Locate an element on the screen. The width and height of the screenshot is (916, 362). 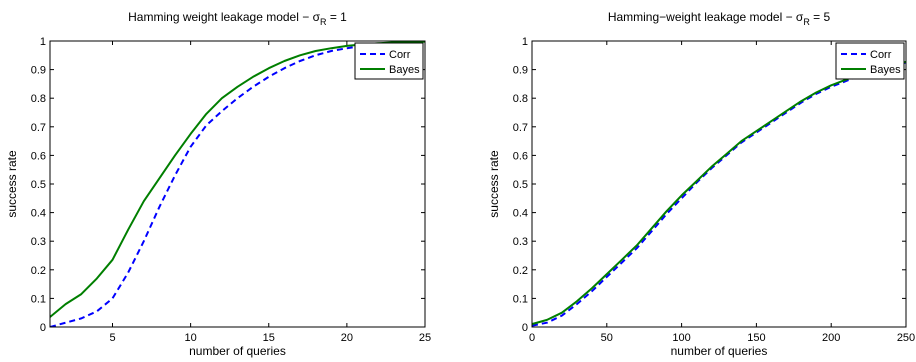
x-tick-label: 5 is located at coordinates (112, 338).